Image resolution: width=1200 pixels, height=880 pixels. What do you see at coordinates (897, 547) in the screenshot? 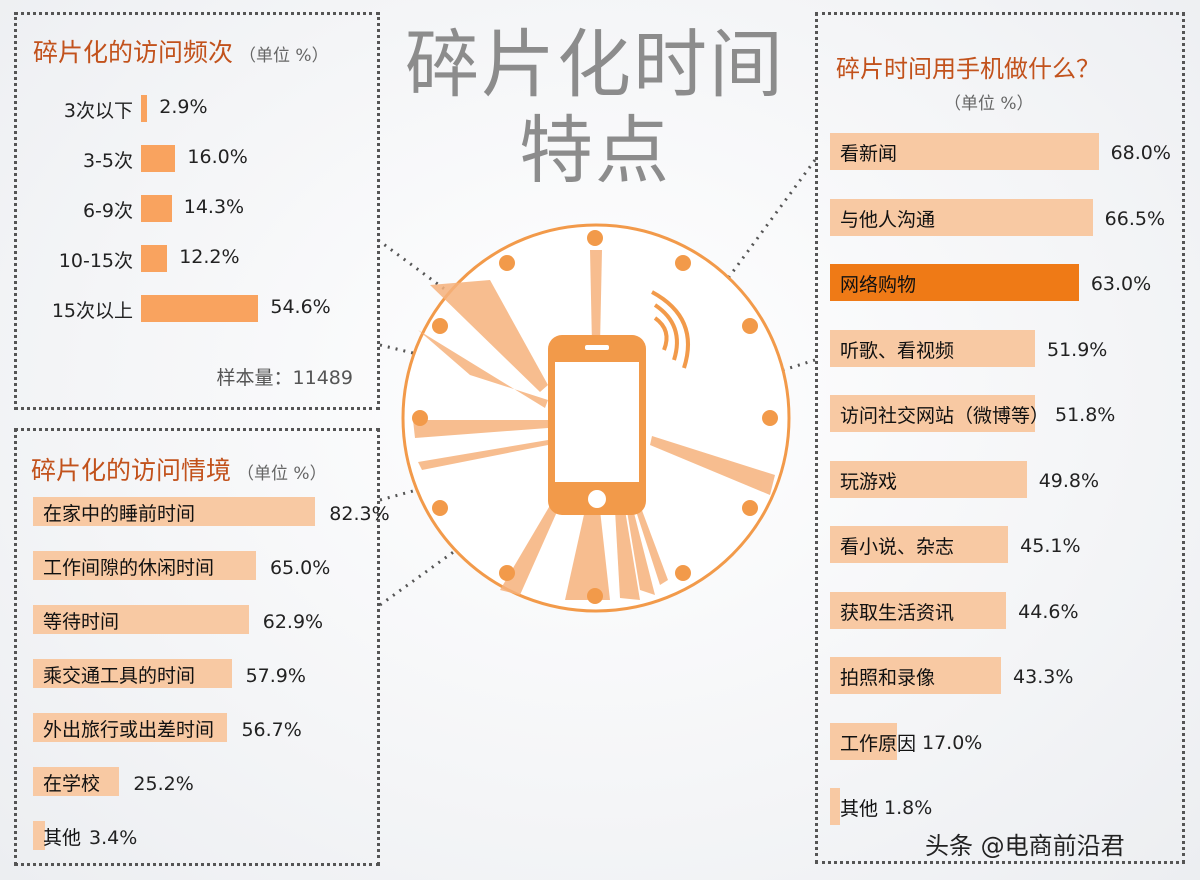
I see `category-label: 看小说、杂志` at bounding box center [897, 547].